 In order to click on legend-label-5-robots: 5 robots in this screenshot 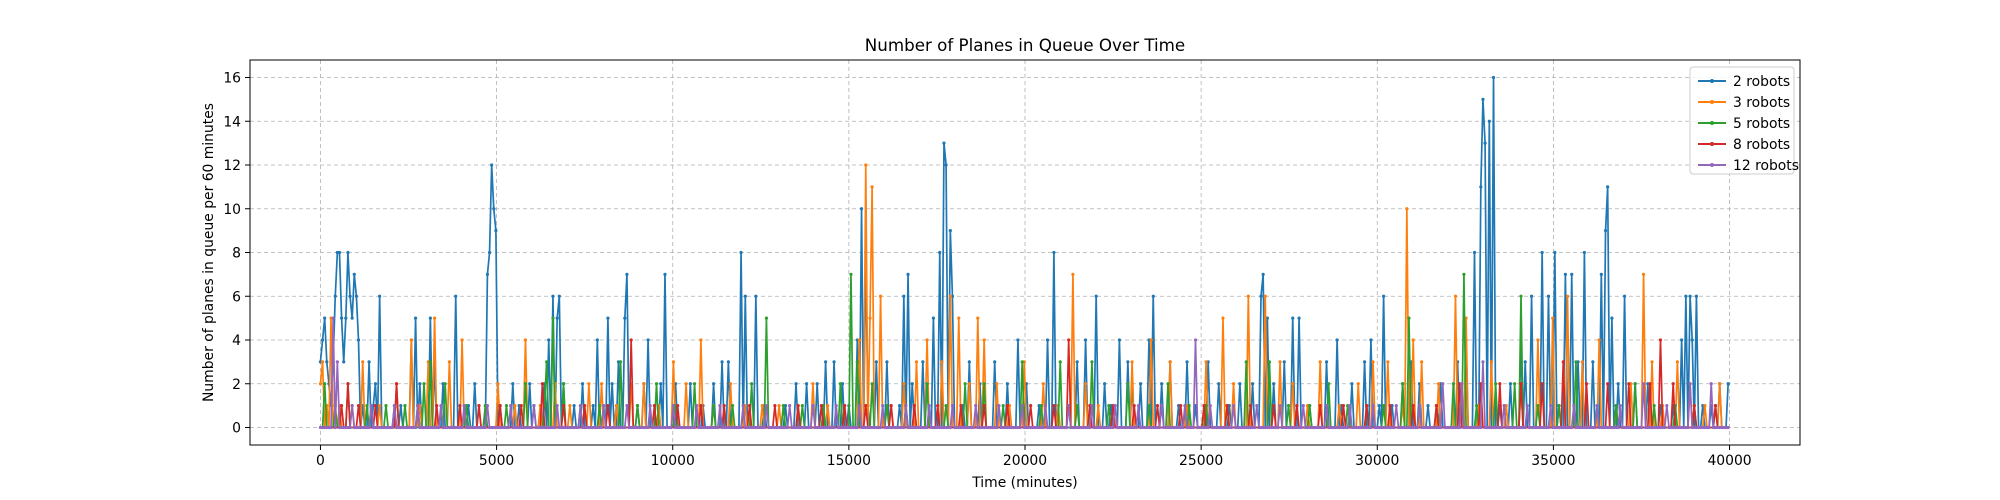, I will do `click(1761, 124)`.